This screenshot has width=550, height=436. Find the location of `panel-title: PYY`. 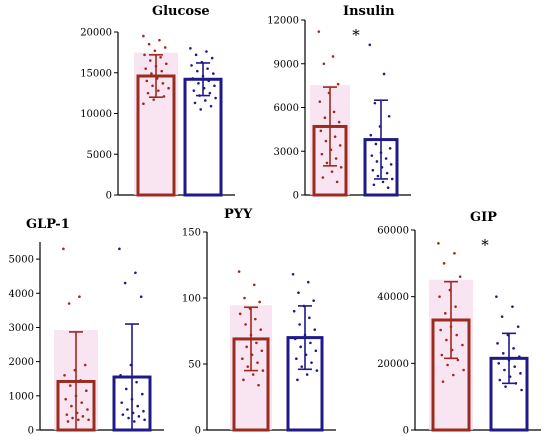

panel-title: PYY is located at coordinates (238, 214).